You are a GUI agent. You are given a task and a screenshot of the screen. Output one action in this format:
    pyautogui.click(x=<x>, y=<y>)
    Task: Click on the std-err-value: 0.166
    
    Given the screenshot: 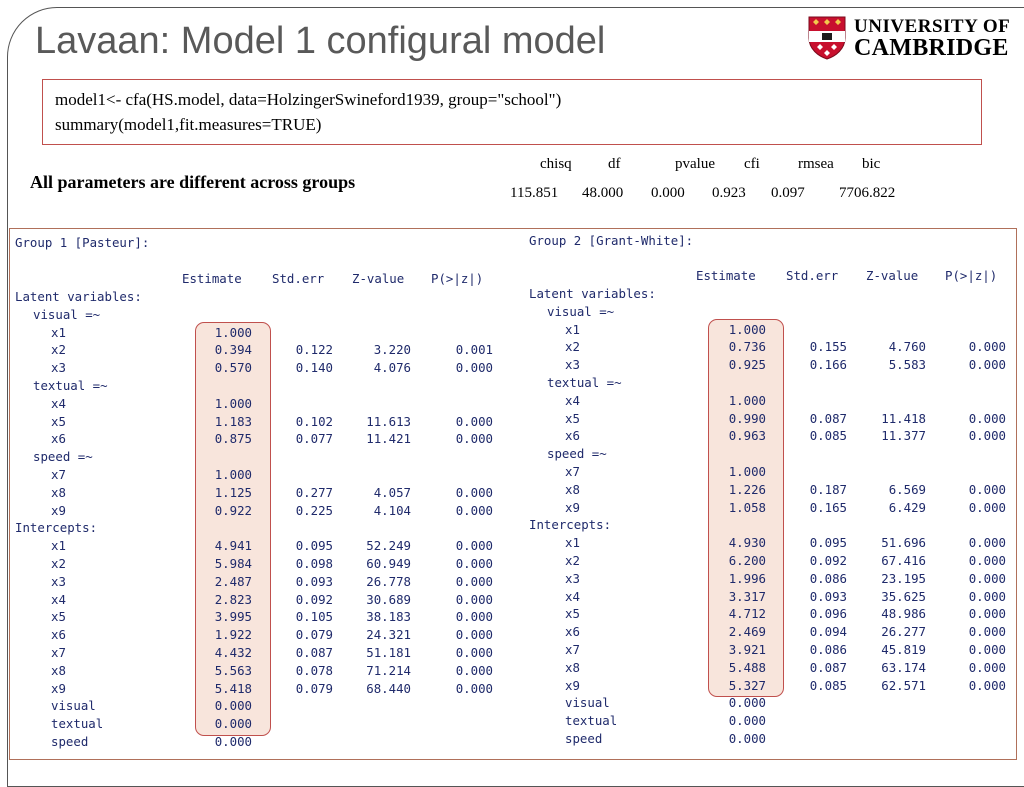 What is the action you would take?
    pyautogui.click(x=828, y=365)
    